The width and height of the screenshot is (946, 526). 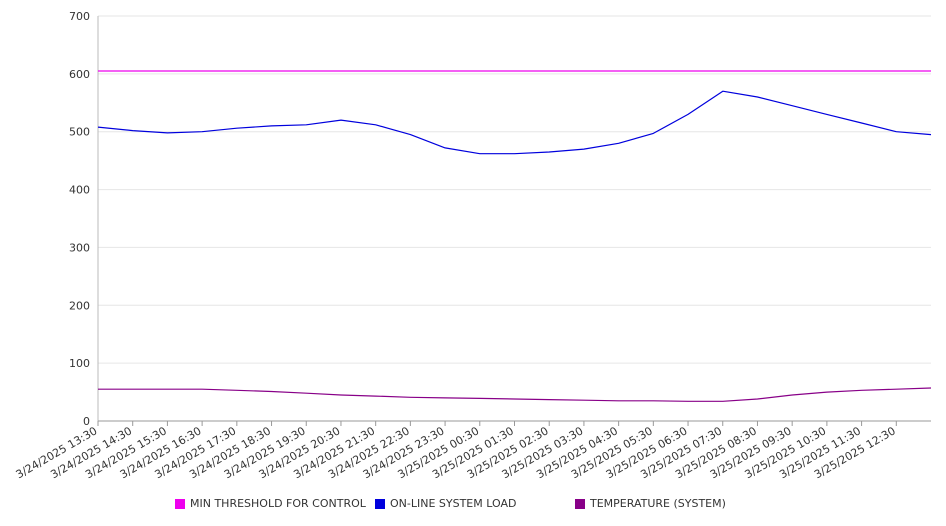 I want to click on legend-swatch-threshold, so click(x=180, y=503).